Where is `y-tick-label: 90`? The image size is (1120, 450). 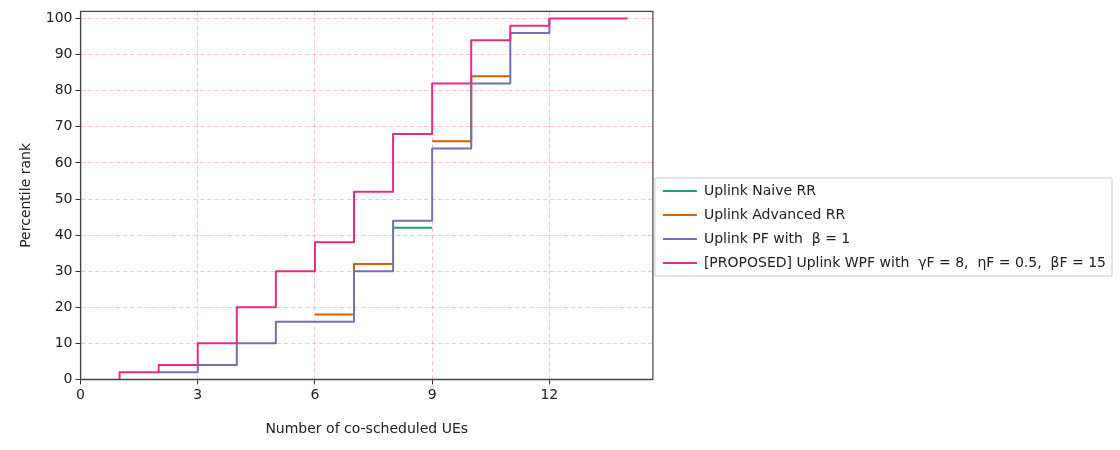 y-tick-label: 90 is located at coordinates (63, 53).